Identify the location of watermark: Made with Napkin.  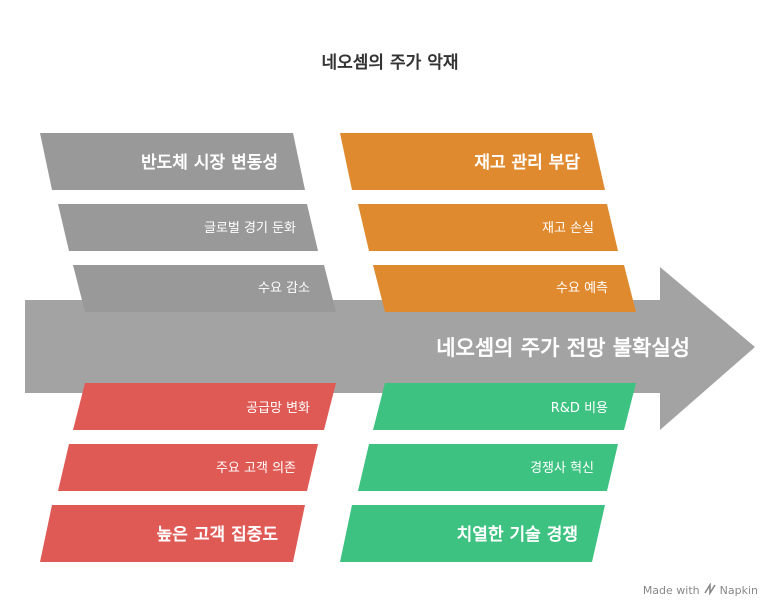
(700, 590).